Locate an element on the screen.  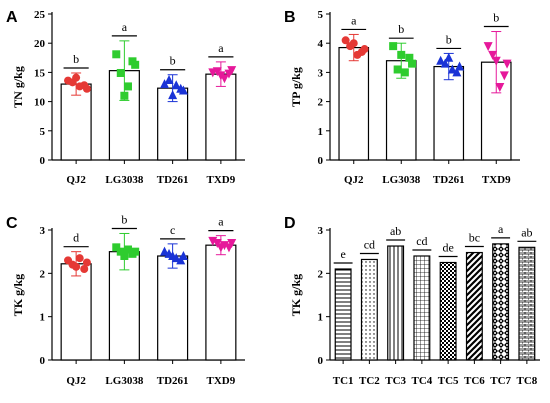
category-label: TC3 is located at coordinates (395, 381).